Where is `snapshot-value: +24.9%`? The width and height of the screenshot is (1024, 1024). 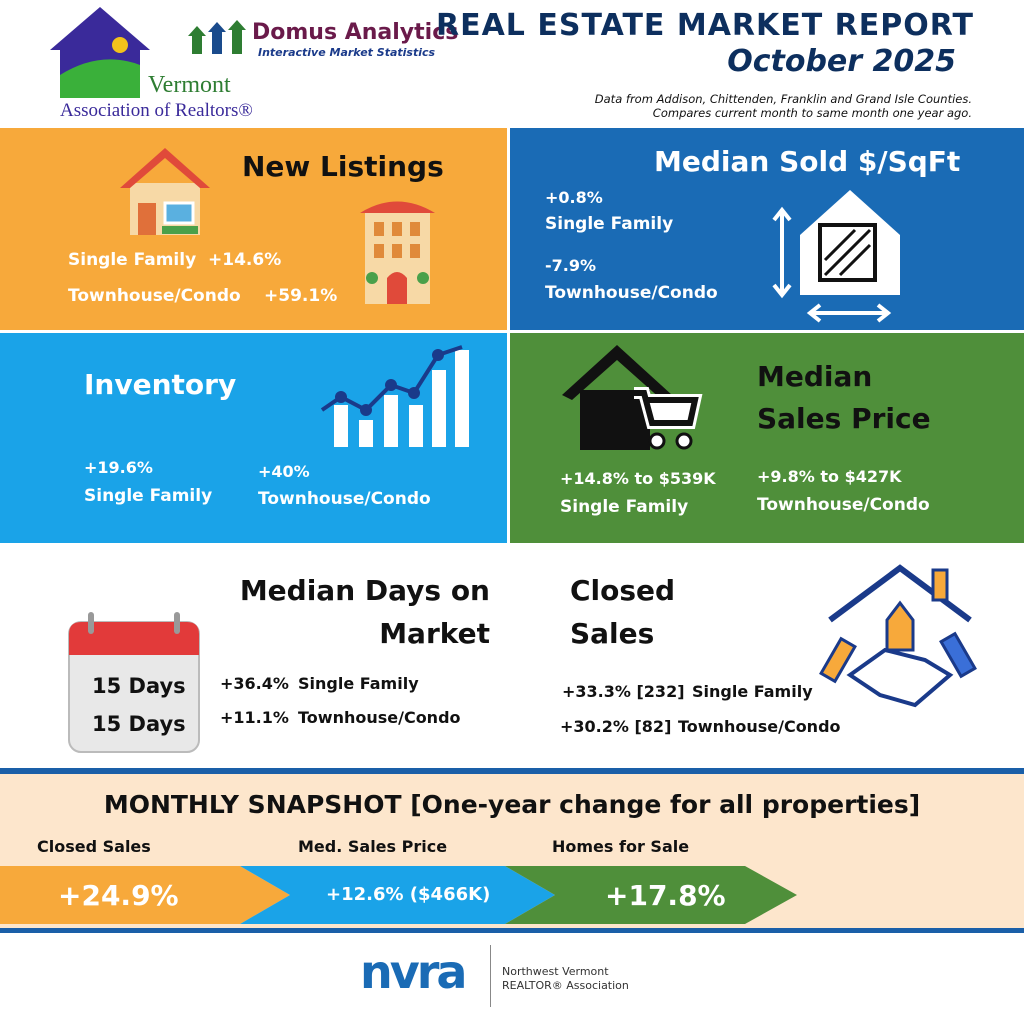
snapshot-value: +24.9% is located at coordinates (118, 895).